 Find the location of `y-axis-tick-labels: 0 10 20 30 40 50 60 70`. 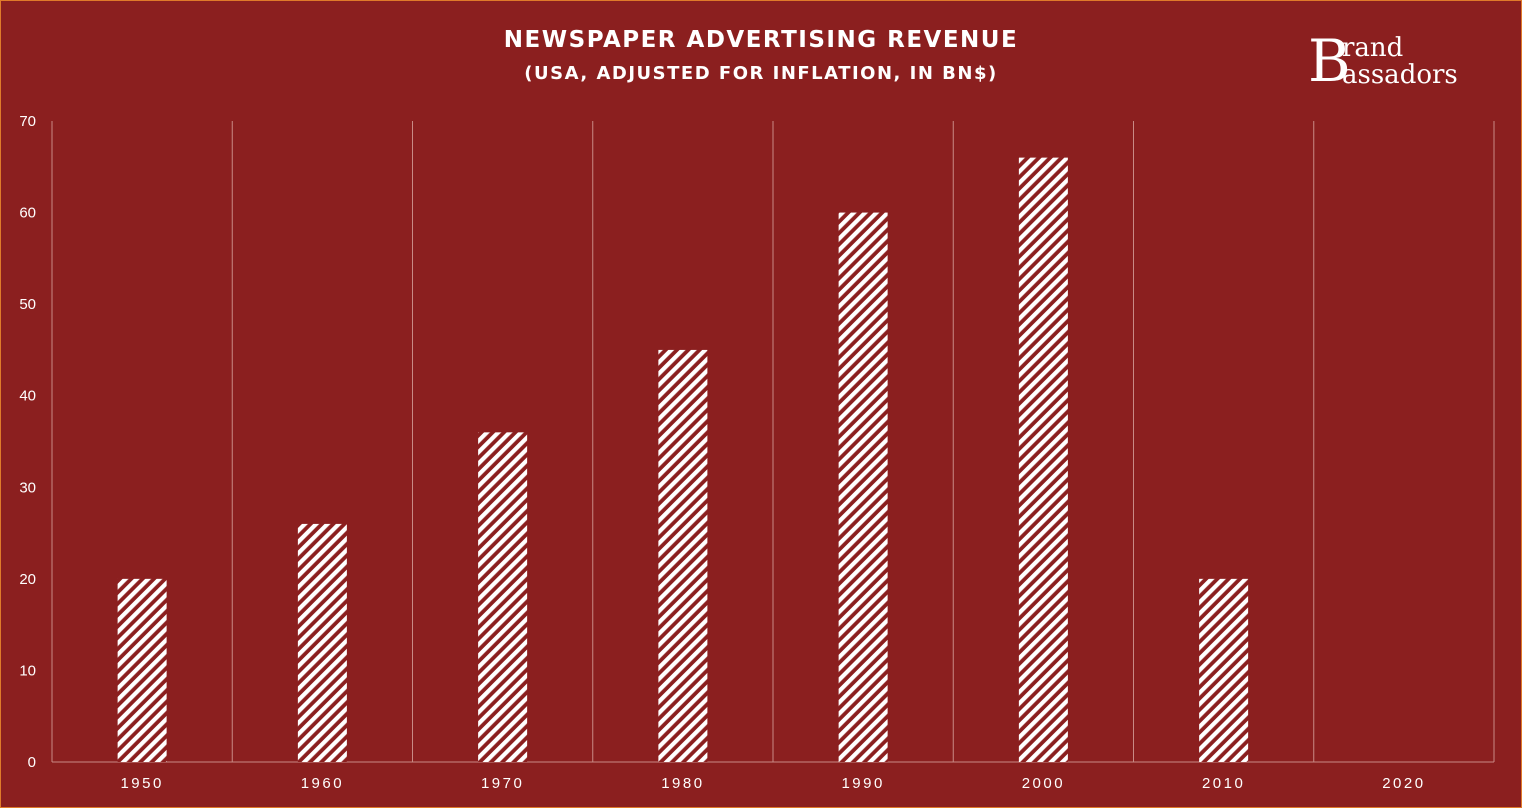

y-axis-tick-labels: 0 10 20 30 40 50 60 70 is located at coordinates (27, 442).